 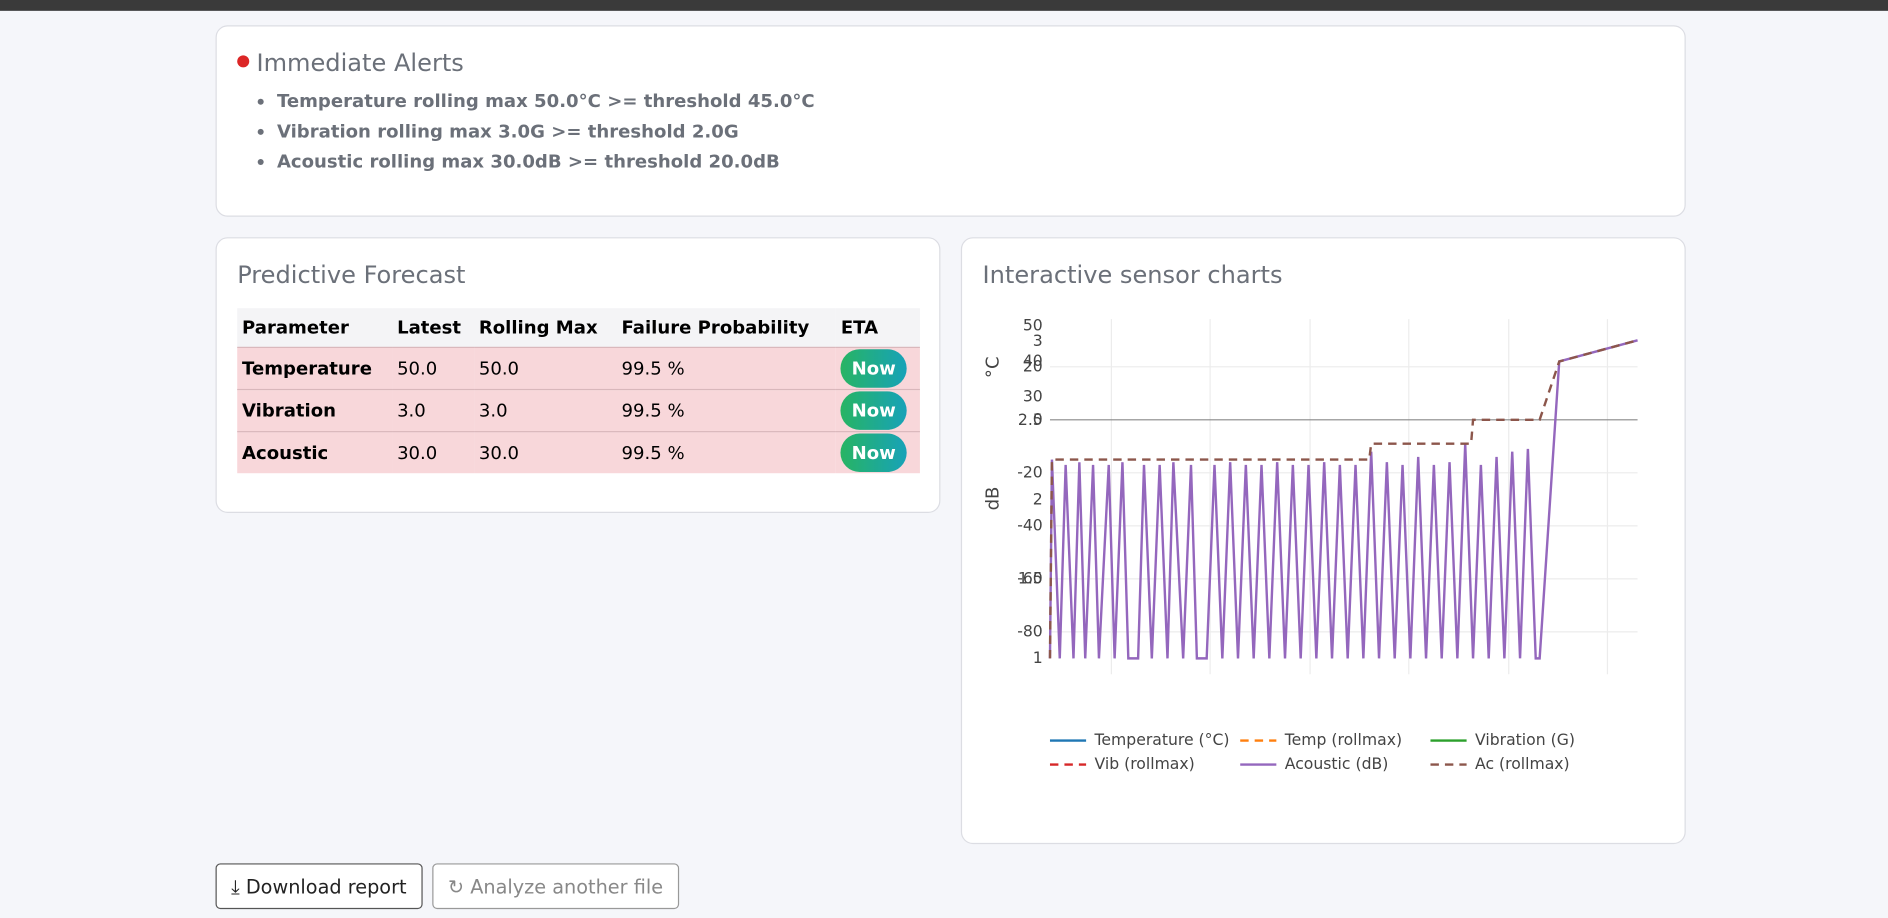 I want to click on table-cell: Acoustic, so click(x=315, y=452).